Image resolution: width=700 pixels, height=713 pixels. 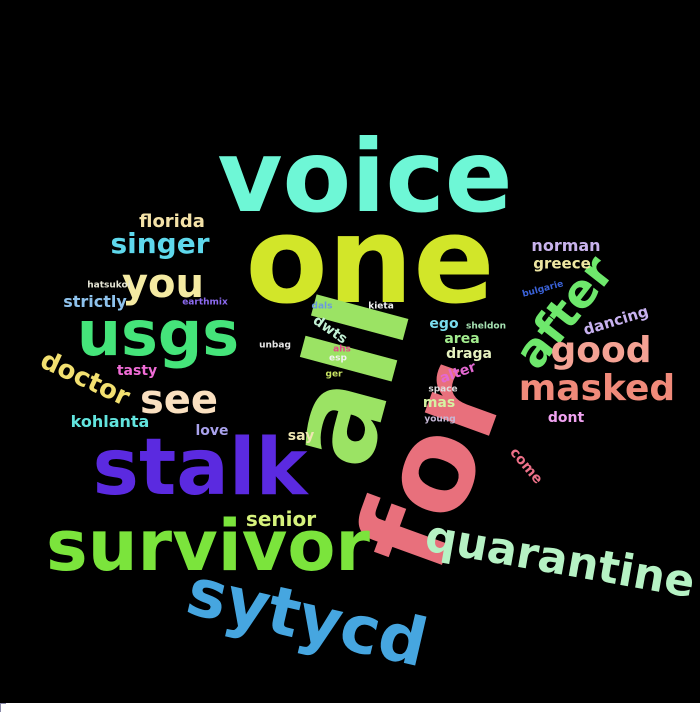 I want to click on word-hatsukoi: hatsukoi, so click(x=109, y=285).